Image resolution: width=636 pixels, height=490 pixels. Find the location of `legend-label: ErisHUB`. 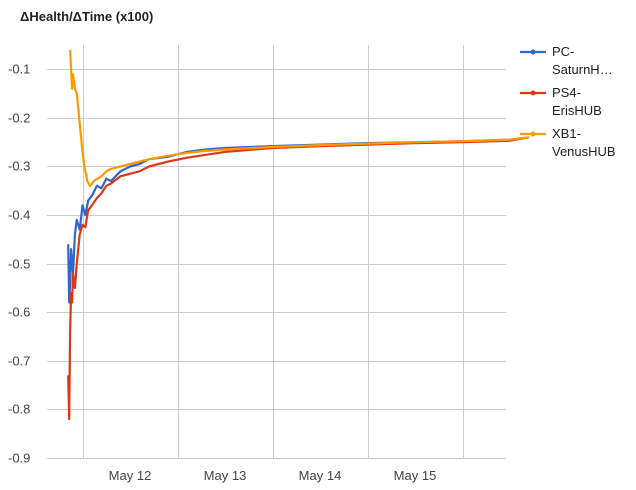

legend-label: ErisHUB is located at coordinates (577, 110).